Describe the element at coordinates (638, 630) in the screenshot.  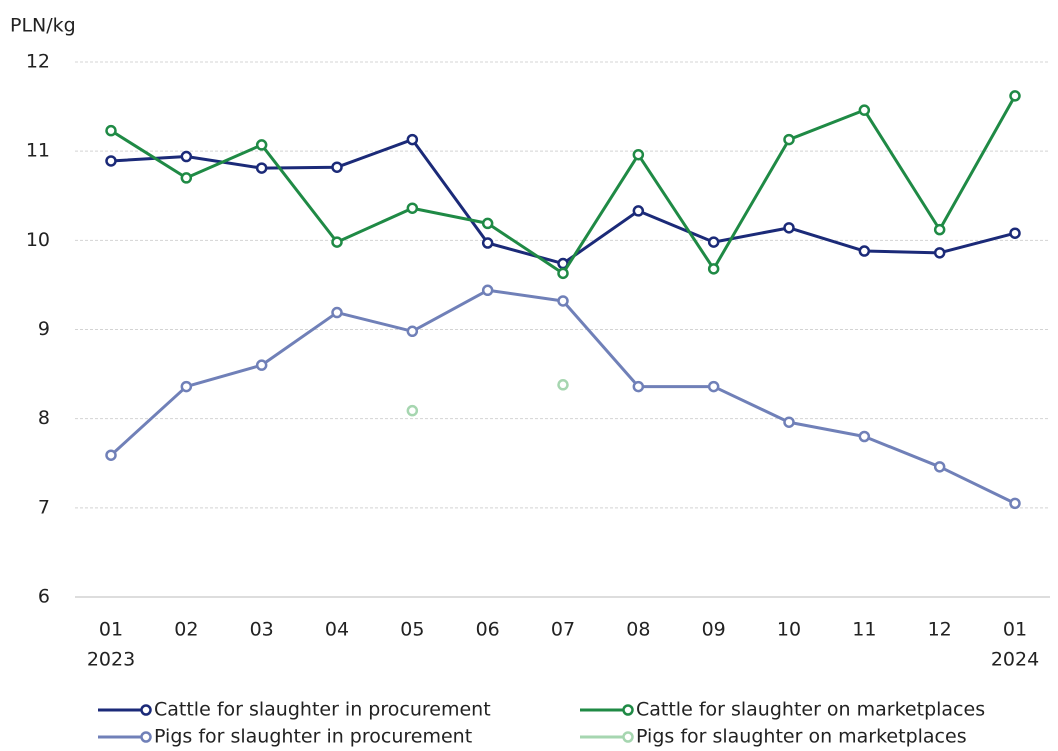
I see `x-tick-label: 08` at that location.